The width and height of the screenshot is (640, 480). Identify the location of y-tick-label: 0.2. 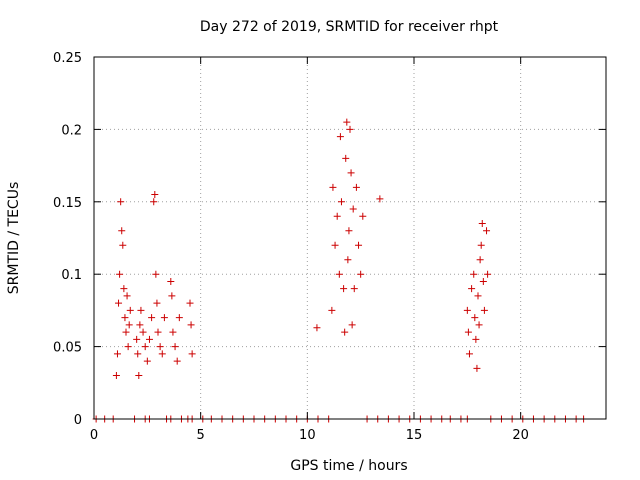
(71, 130).